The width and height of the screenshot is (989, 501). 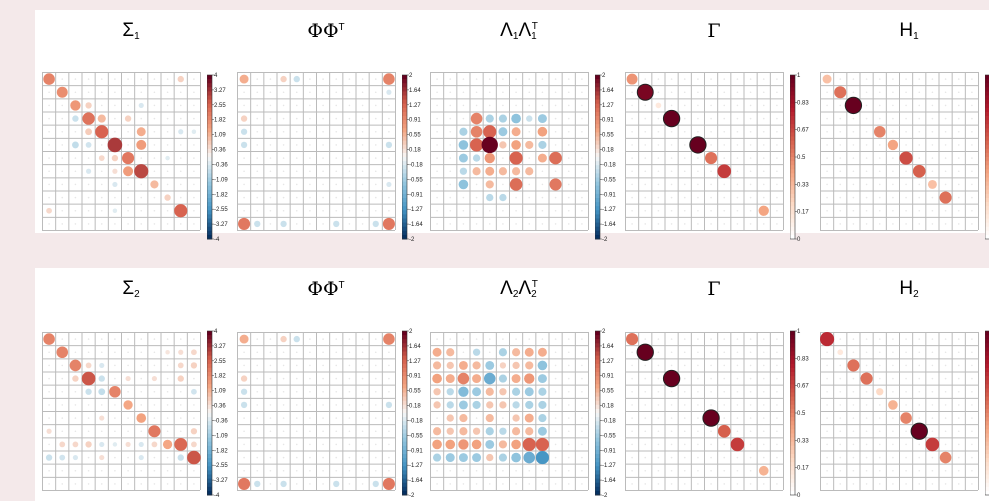 What do you see at coordinates (415, 392) in the screenshot?
I see `colorbar-tick-label: 0.55` at bounding box center [415, 392].